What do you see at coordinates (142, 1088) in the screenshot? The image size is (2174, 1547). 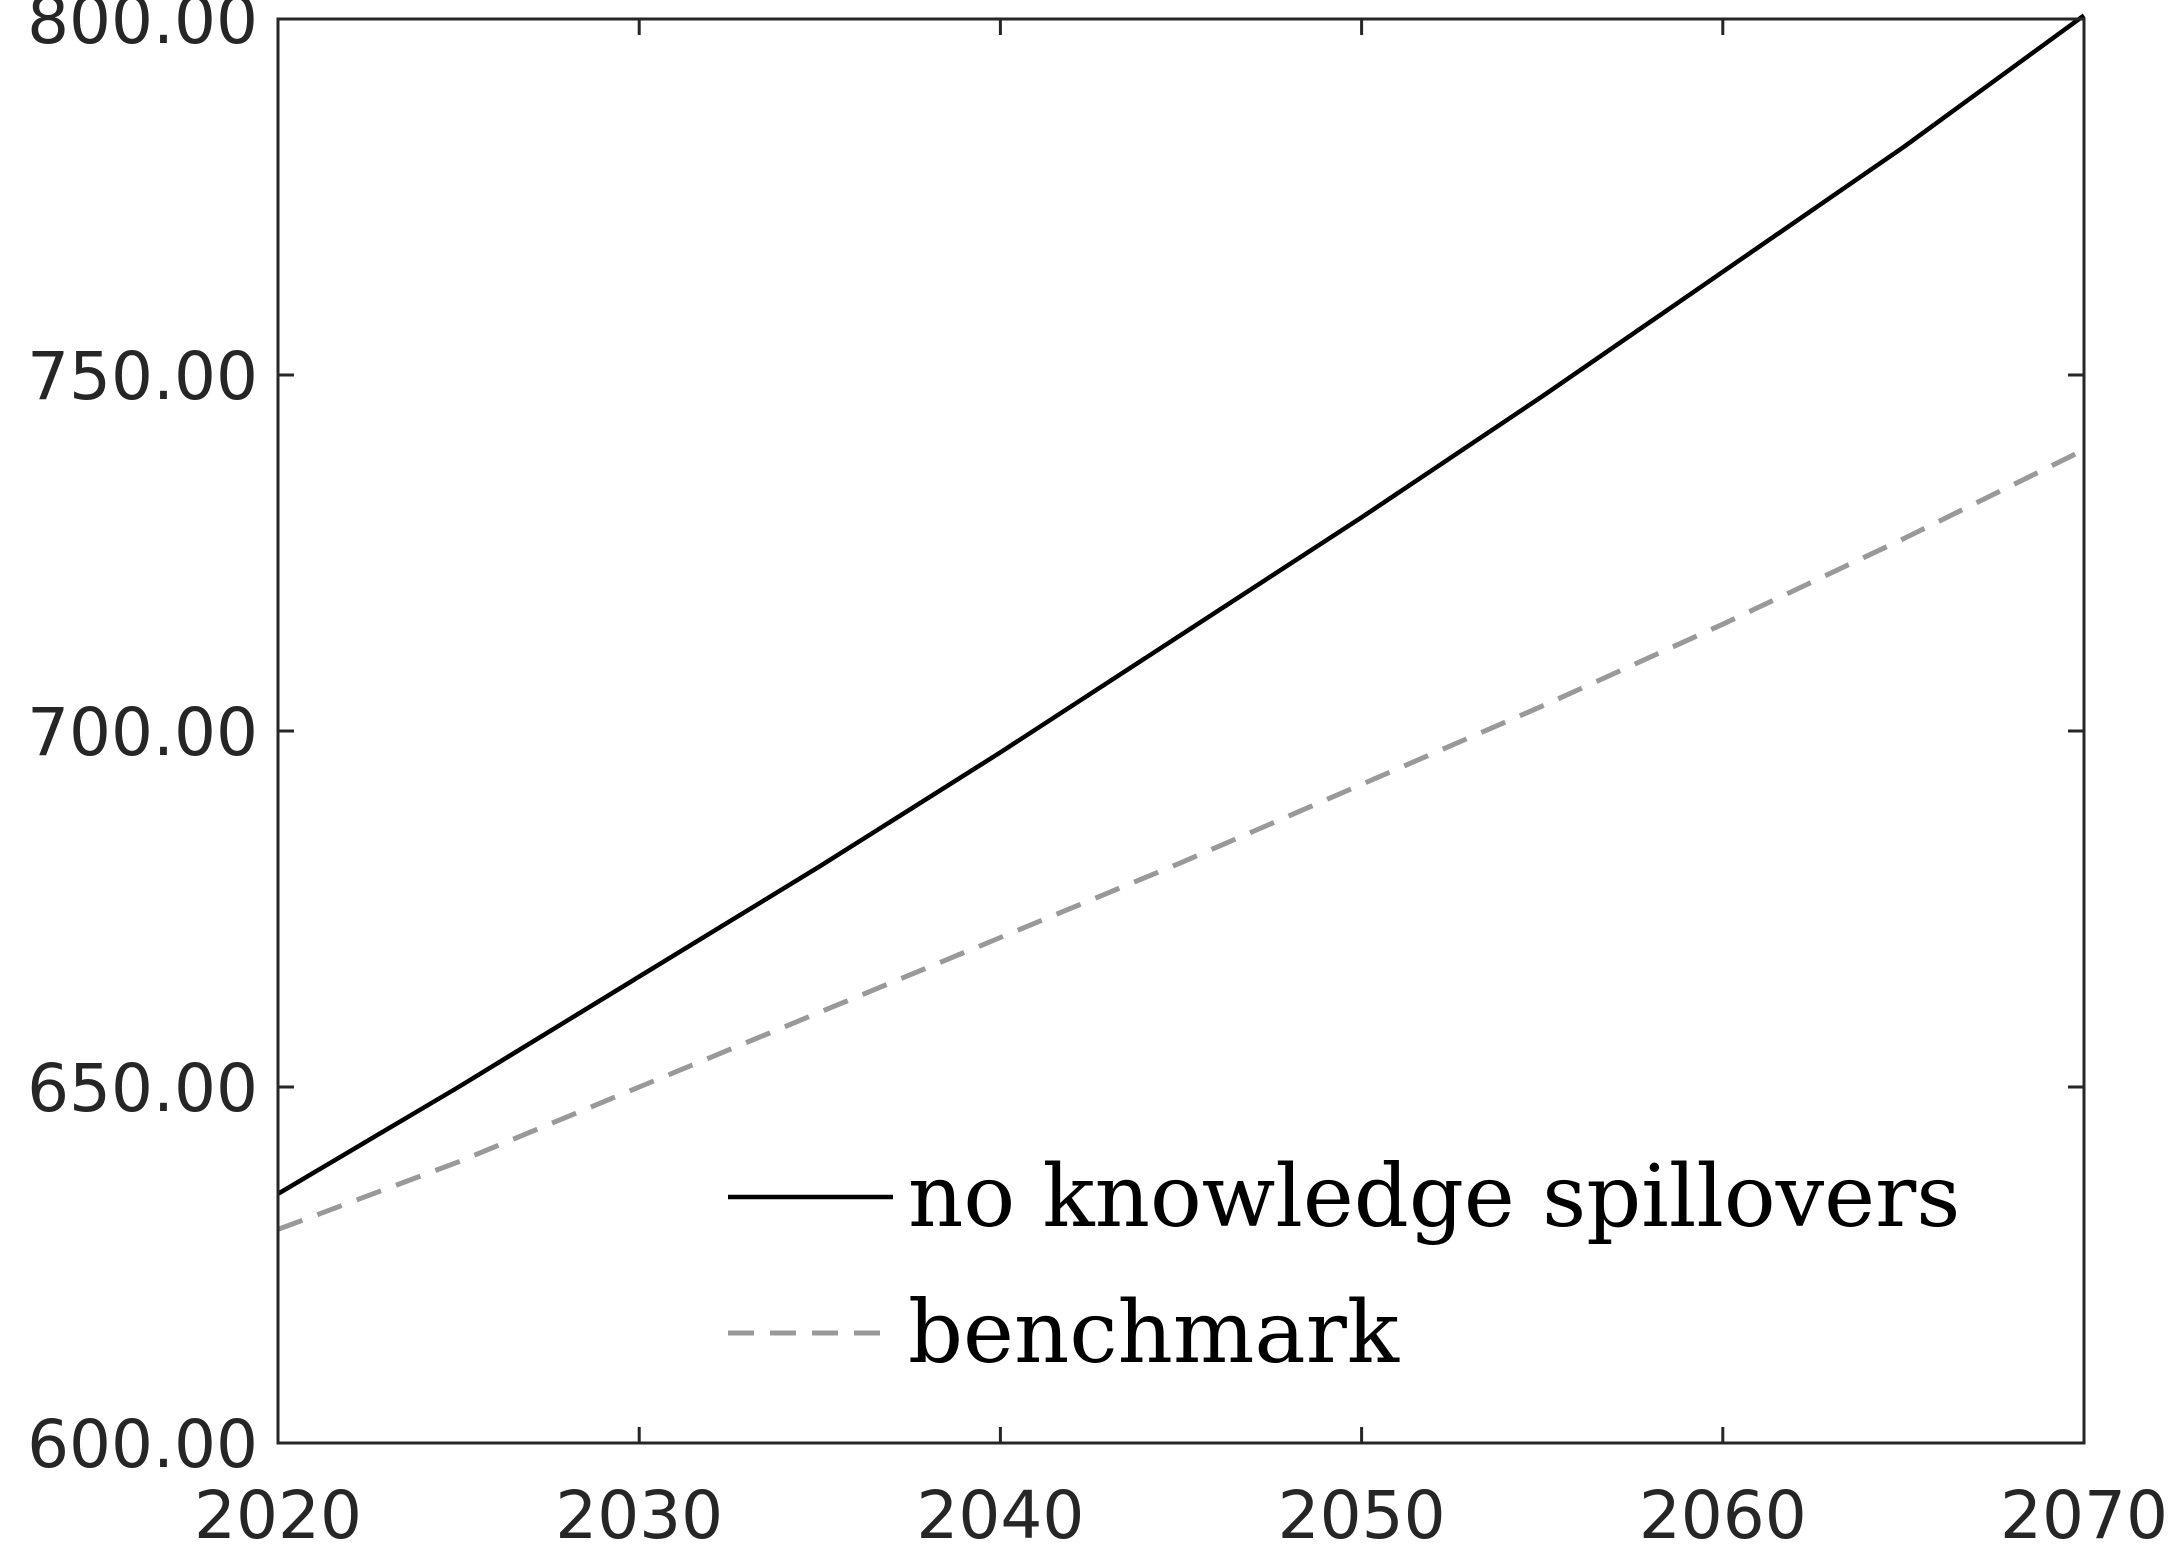 I see `y-tick-label: 650.00` at bounding box center [142, 1088].